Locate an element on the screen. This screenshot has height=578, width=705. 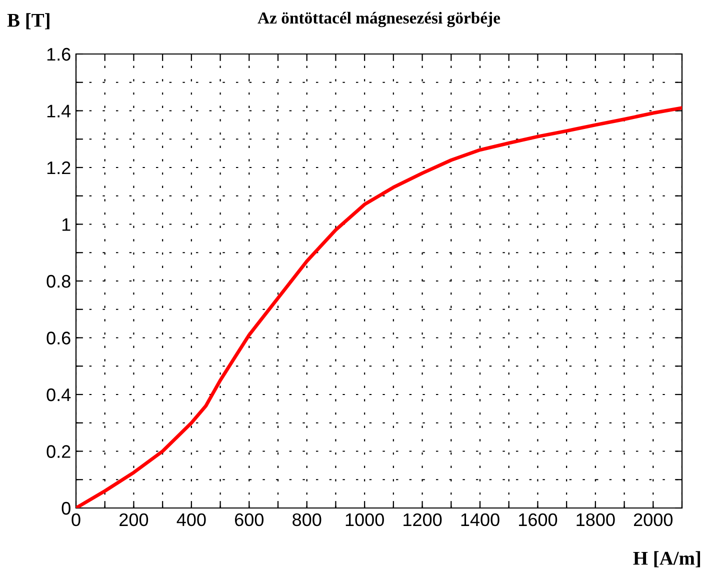
x-tick-label: 200 is located at coordinates (134, 519).